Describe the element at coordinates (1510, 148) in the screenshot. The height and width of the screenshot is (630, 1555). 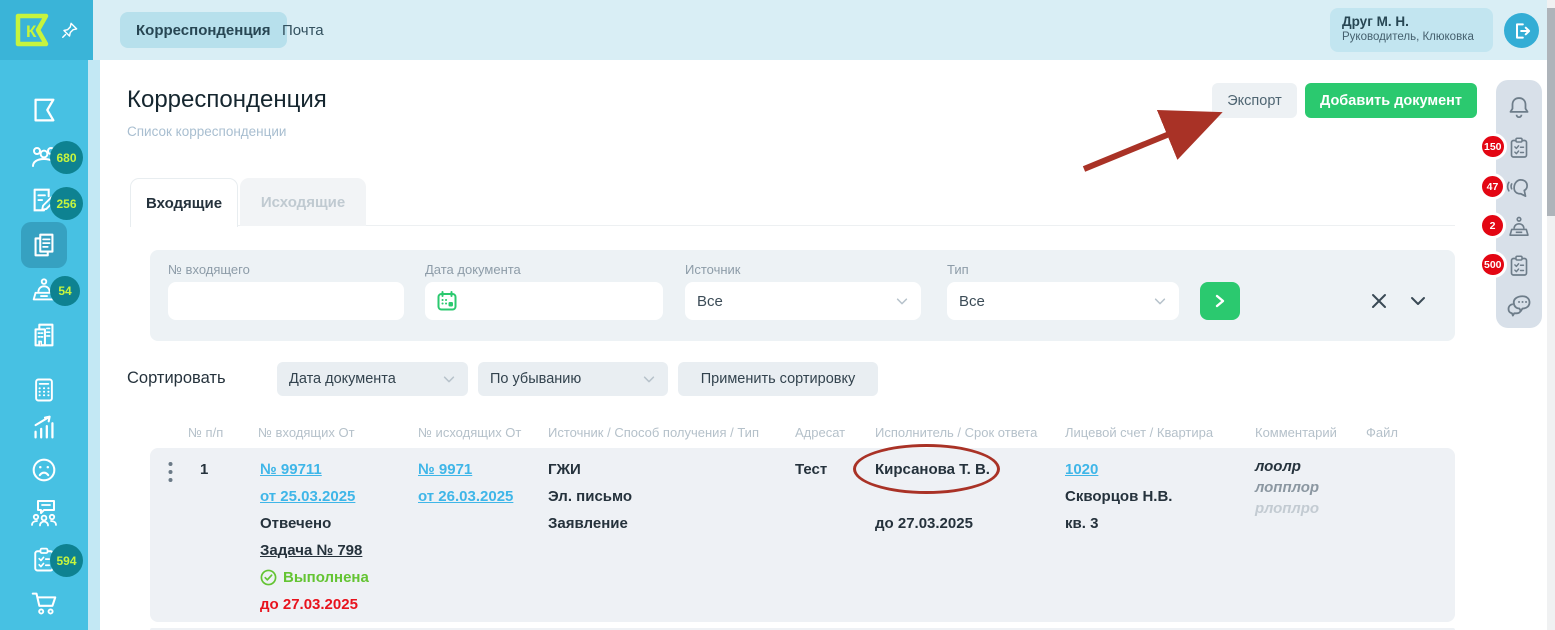
I see `rail-item-checklist-1: 150` at that location.